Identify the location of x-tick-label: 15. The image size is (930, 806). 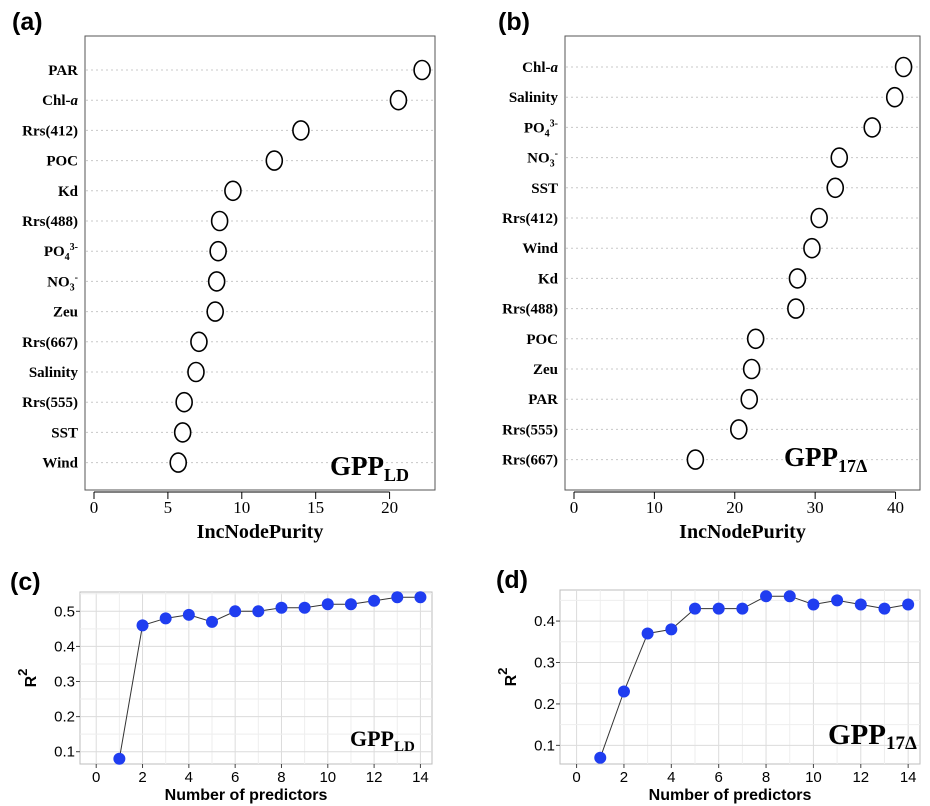
(315, 507).